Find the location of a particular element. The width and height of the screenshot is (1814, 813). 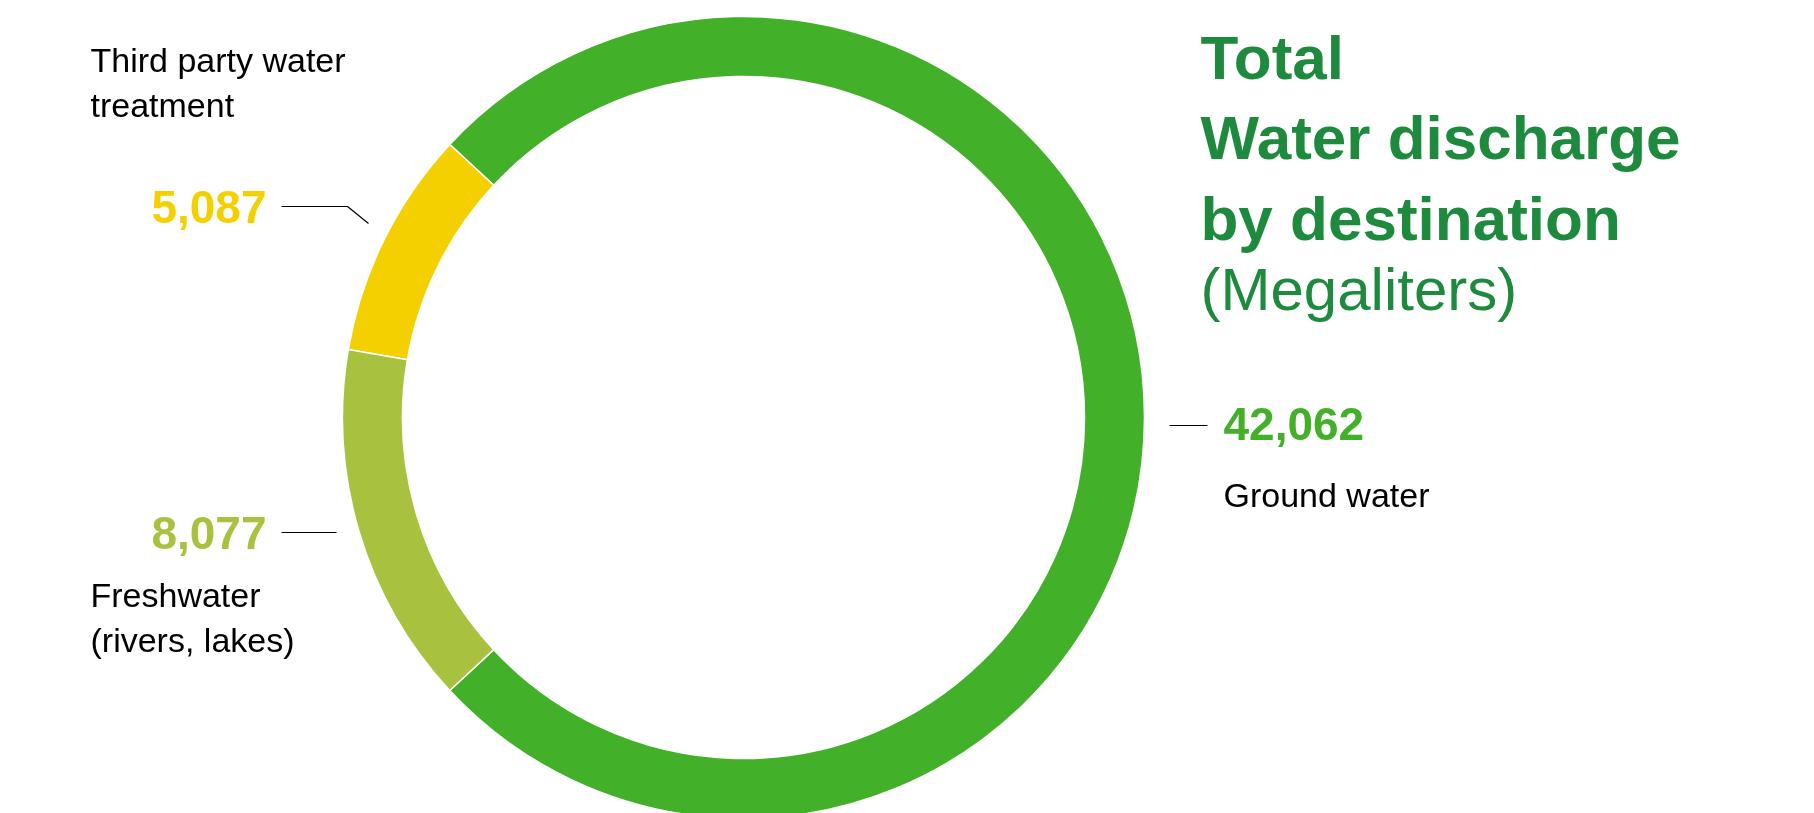

slice-label: Ground water is located at coordinates (1326, 494).